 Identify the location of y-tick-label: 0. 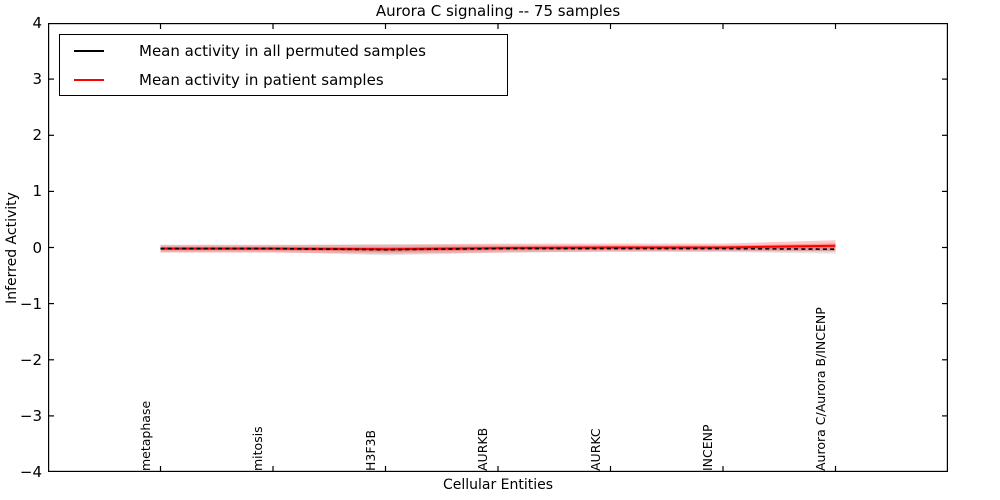
(37, 247).